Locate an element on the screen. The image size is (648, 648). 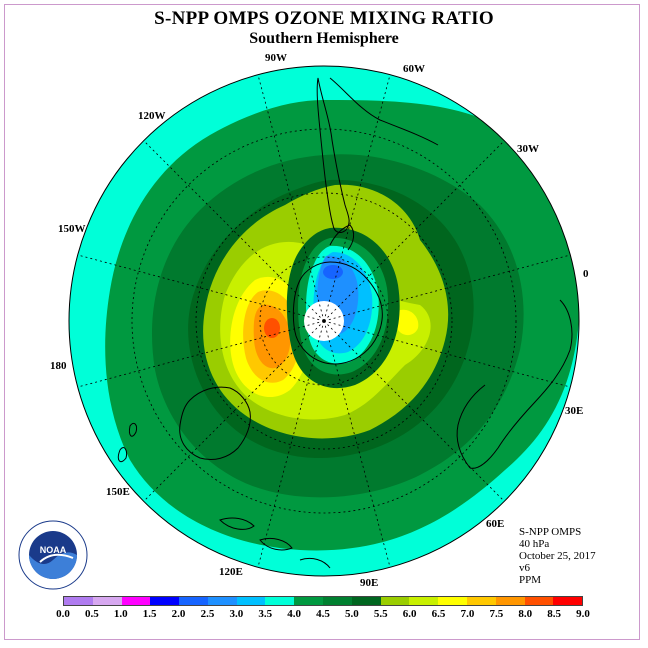
info-instrument: S-NPP OMPS is located at coordinates (550, 532).